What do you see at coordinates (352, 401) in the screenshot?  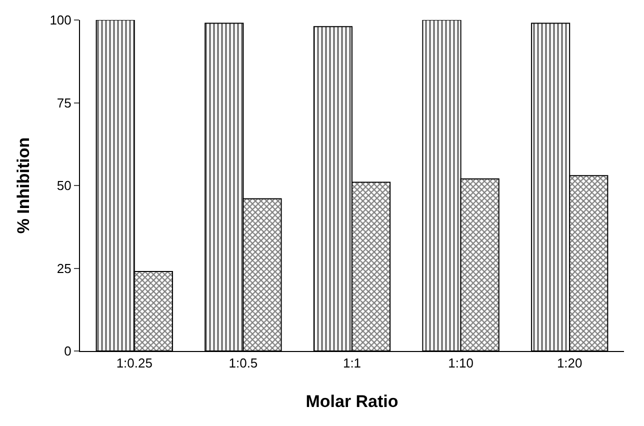 I see `x-axis-title: Molar Ratio` at bounding box center [352, 401].